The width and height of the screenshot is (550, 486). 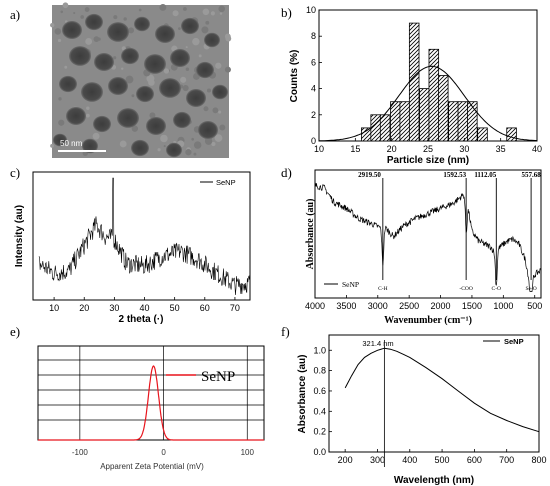 What do you see at coordinates (485, 175) in the screenshot?
I see `d-peak-value: 1112.05` at bounding box center [485, 175].